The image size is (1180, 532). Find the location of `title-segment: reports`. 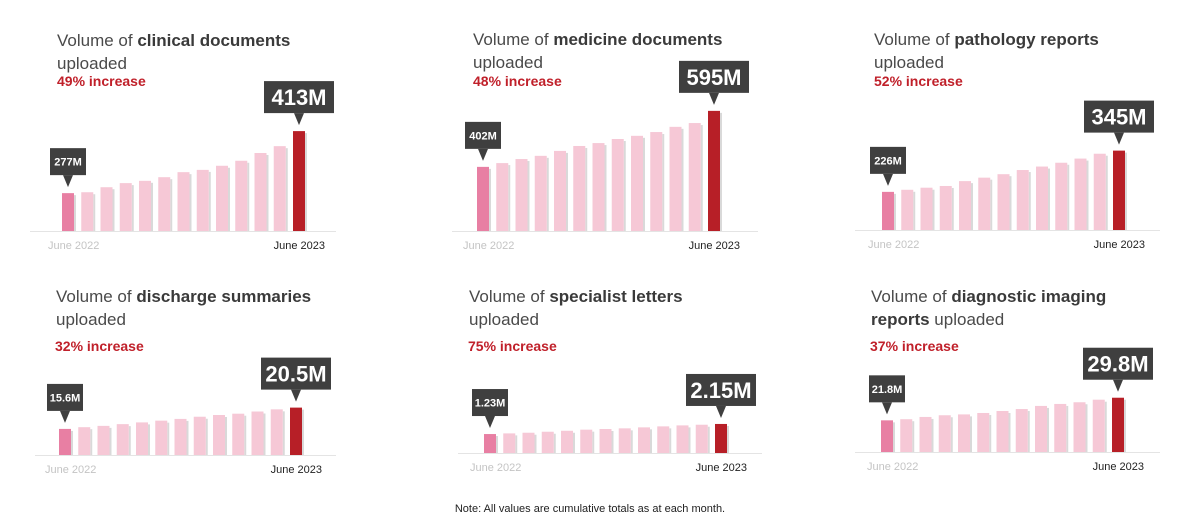

title-segment: reports is located at coordinates (900, 319).